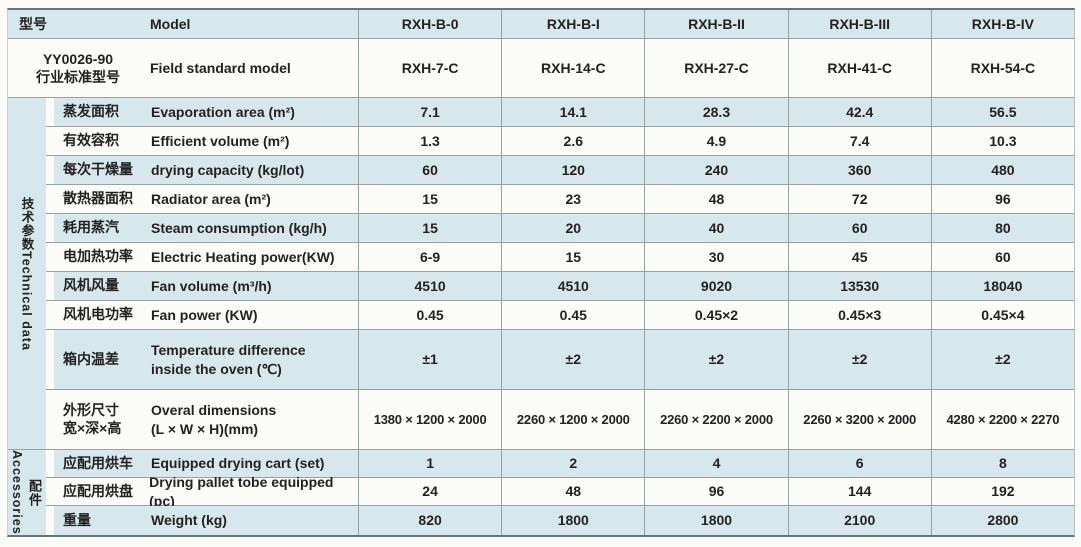 This screenshot has width=1081, height=547. Describe the element at coordinates (859, 199) in the screenshot. I see `value-cell: 72` at that location.